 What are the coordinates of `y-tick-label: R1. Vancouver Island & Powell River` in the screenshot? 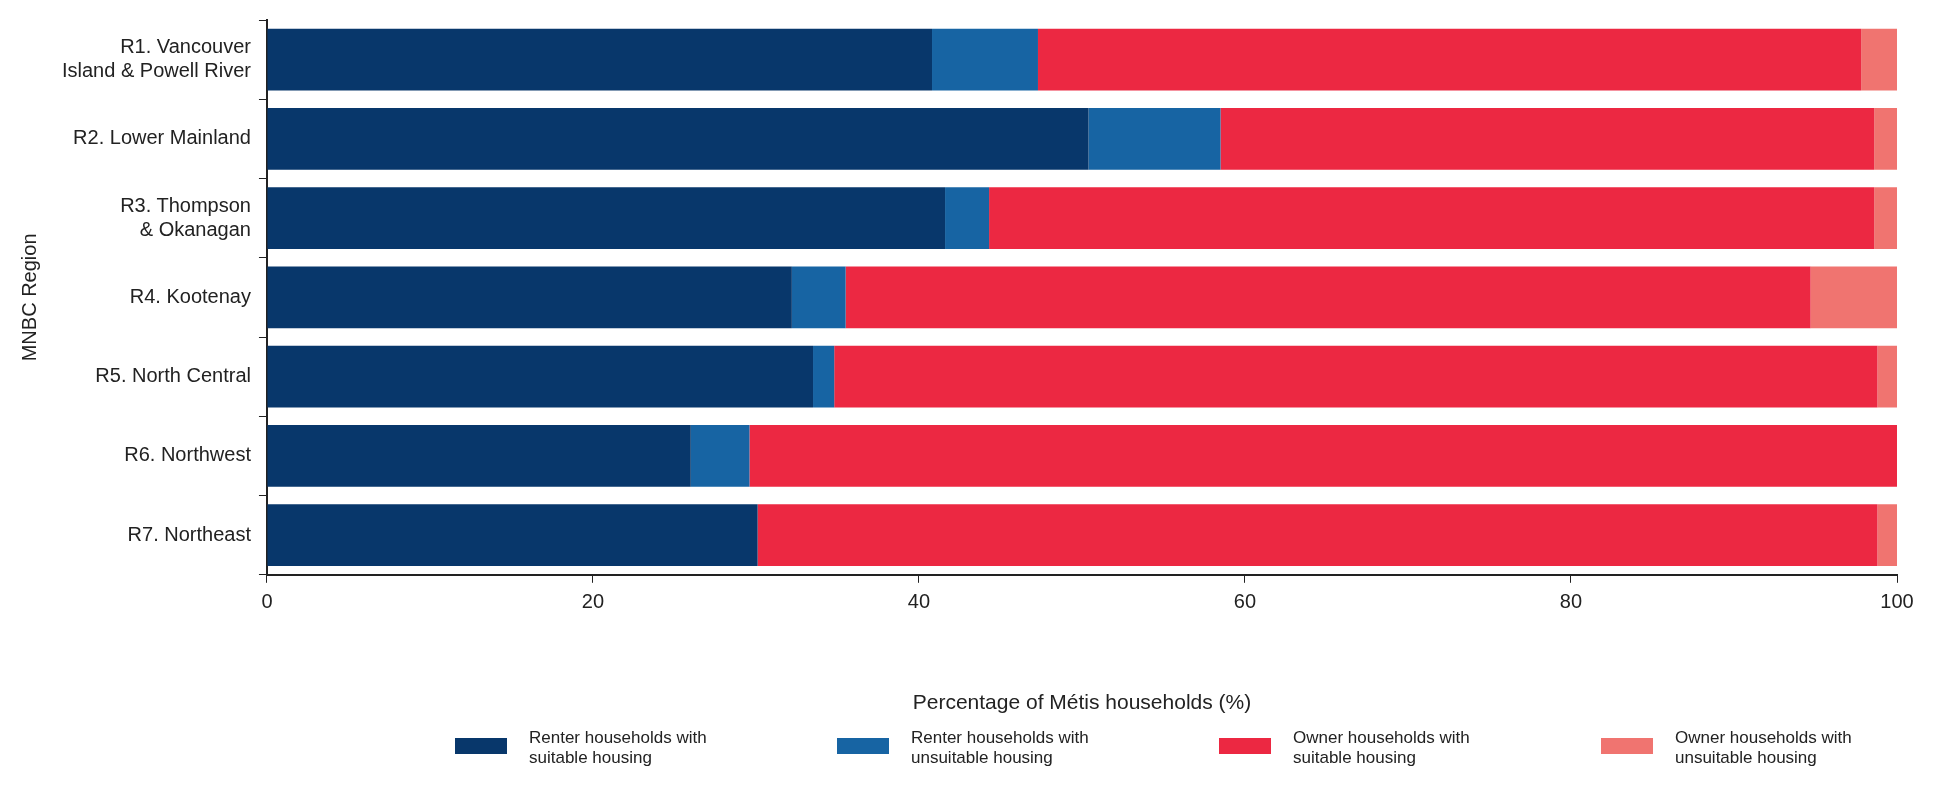 It's located at (157, 58).